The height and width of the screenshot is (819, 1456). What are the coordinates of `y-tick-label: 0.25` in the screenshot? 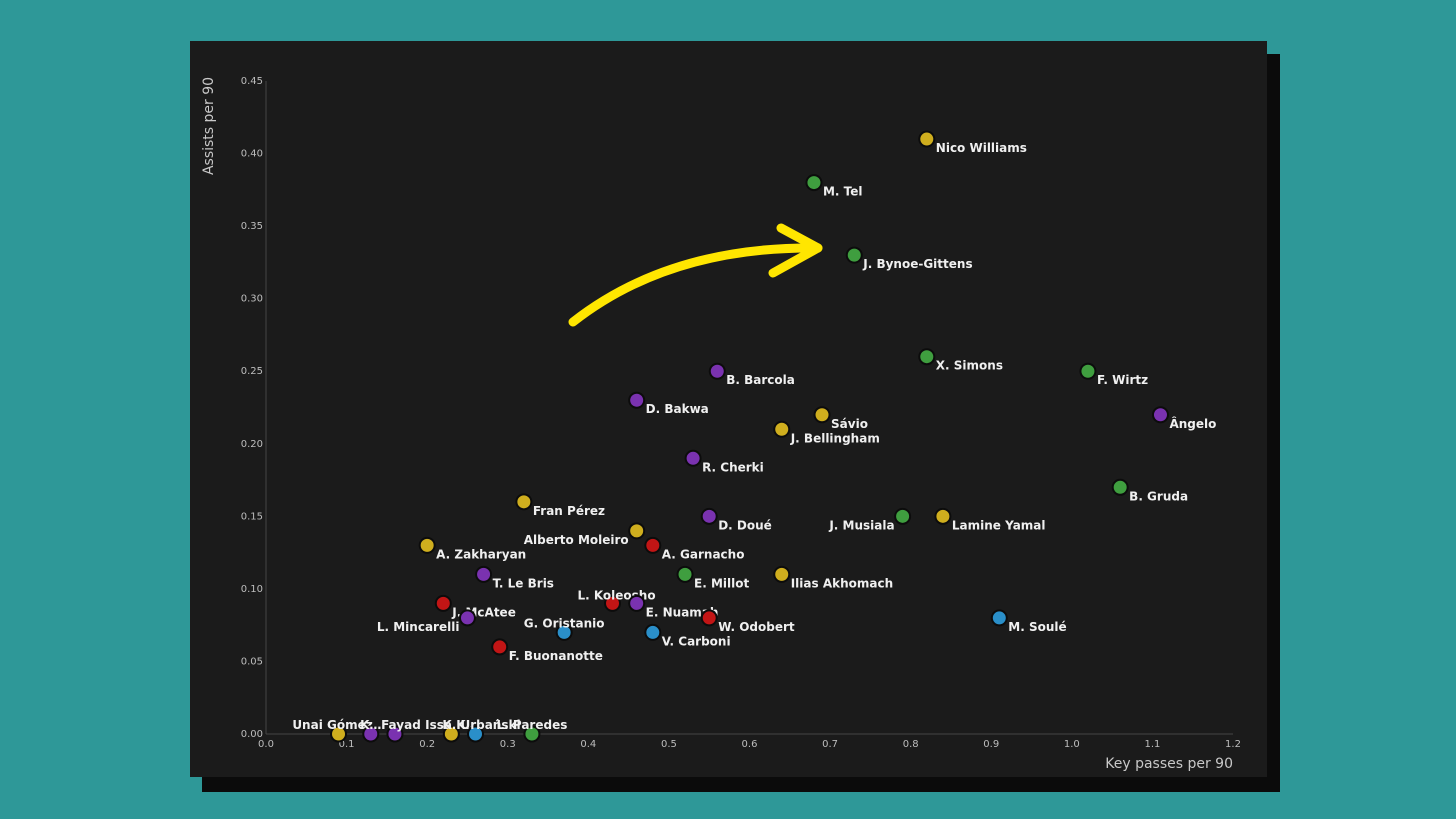 It's located at (252, 371).